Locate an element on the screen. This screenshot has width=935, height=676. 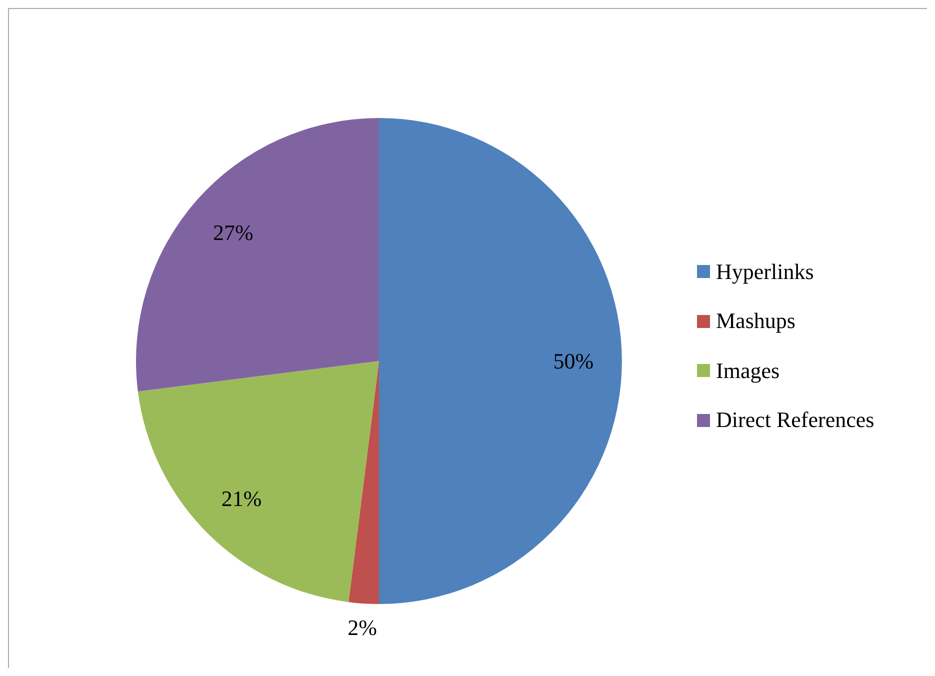
data-label: 2% is located at coordinates (362, 627).